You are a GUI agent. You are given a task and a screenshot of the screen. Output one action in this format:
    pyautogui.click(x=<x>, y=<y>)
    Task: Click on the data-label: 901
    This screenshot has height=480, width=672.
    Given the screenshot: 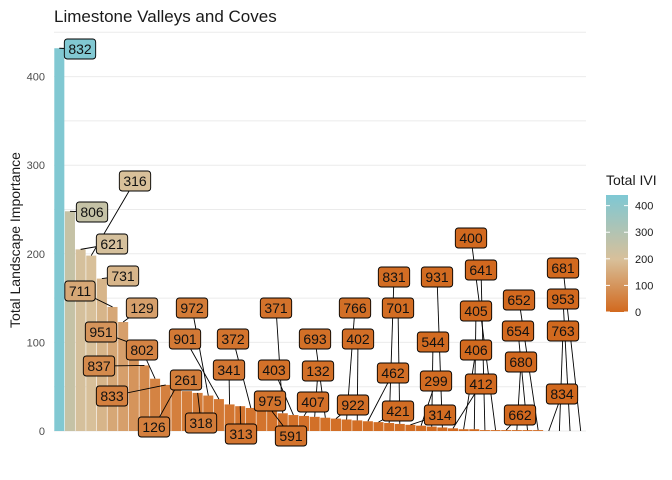 What is the action you would take?
    pyautogui.click(x=185, y=339)
    